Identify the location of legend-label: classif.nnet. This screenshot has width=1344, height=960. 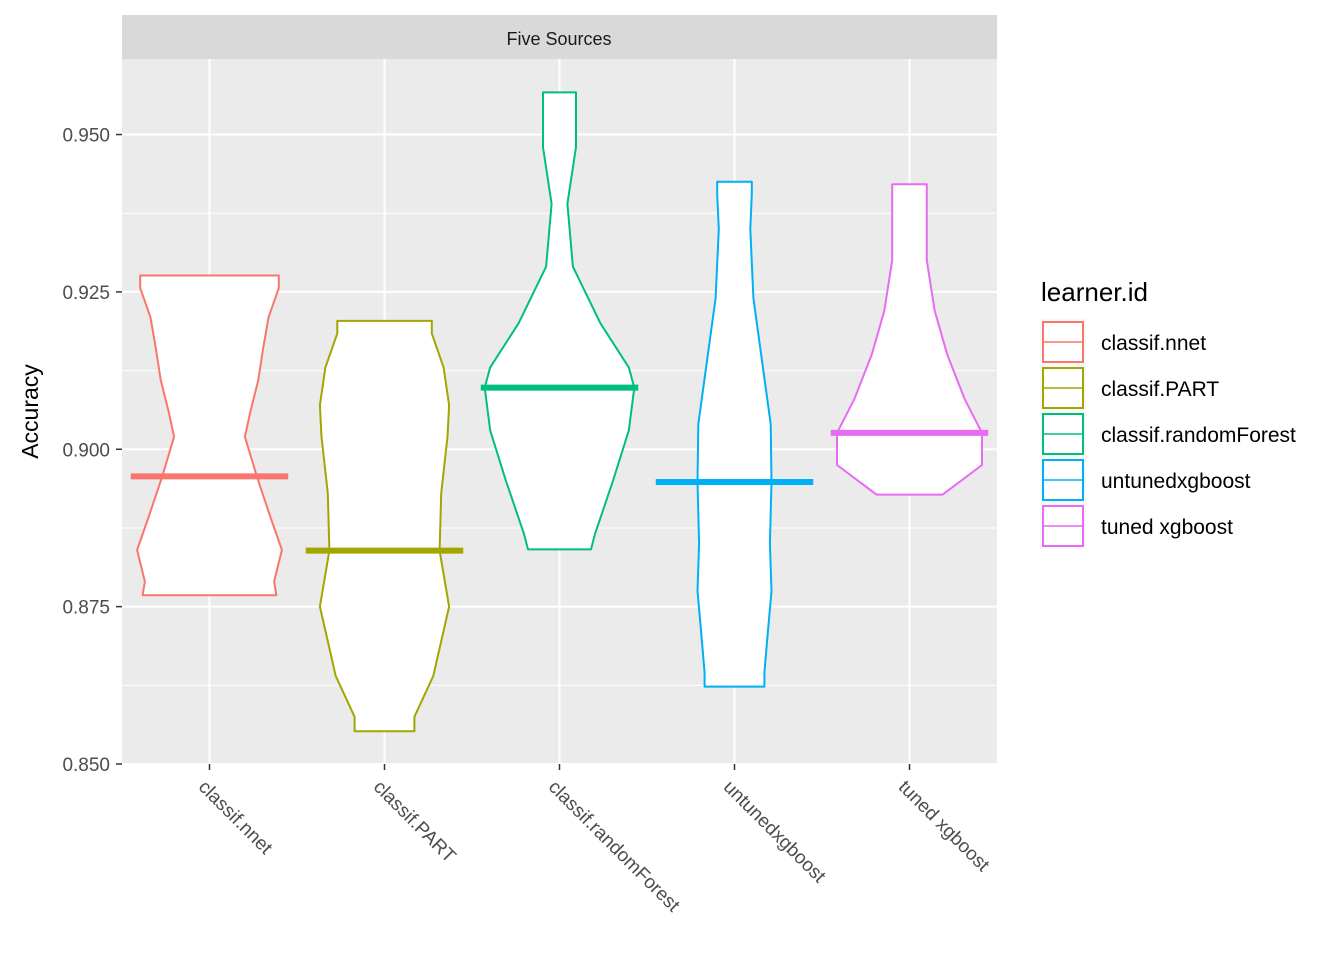
(1153, 343).